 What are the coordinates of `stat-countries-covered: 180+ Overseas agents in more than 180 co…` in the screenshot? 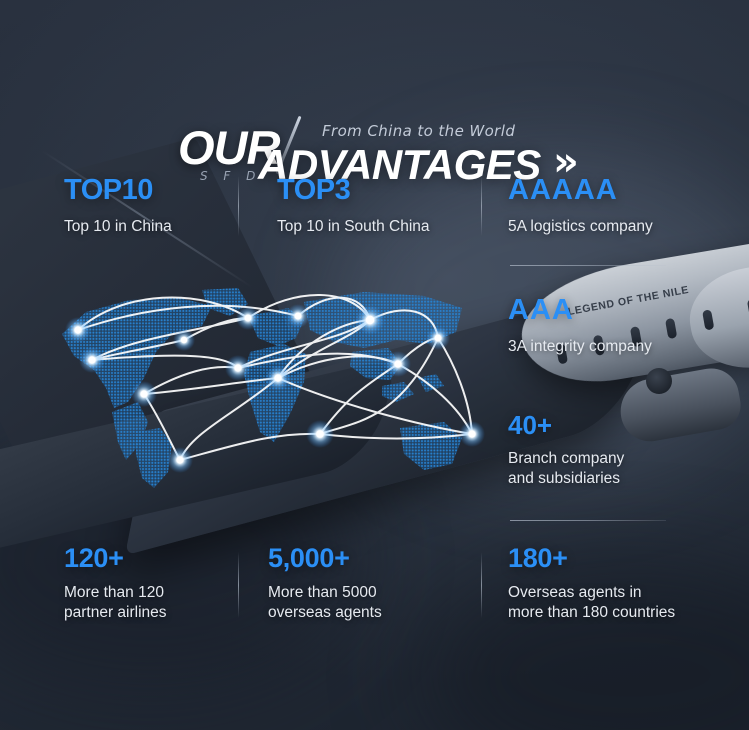 It's located at (591, 584).